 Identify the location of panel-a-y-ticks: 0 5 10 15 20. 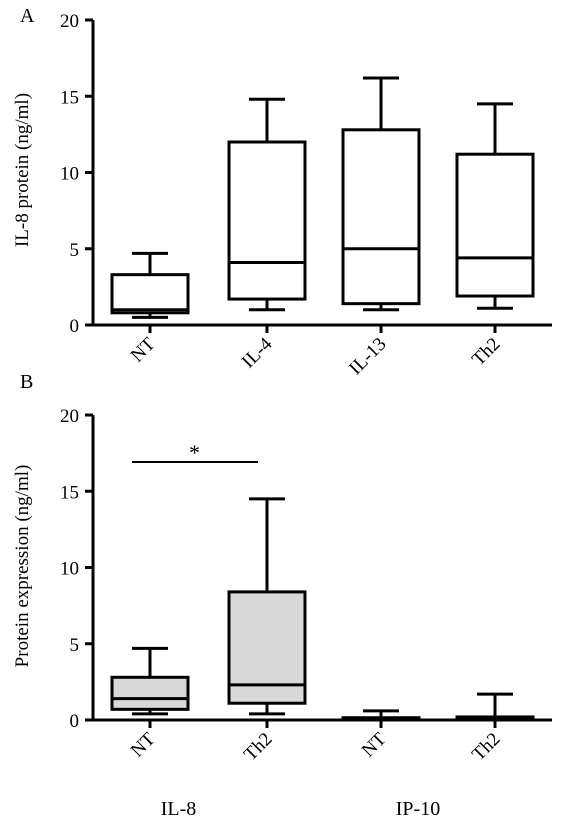
(76, 174).